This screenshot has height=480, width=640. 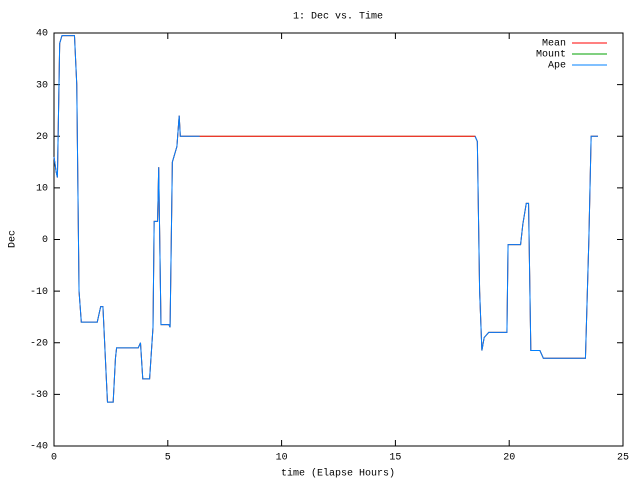 I want to click on x-tick-label: 10, so click(x=282, y=458).